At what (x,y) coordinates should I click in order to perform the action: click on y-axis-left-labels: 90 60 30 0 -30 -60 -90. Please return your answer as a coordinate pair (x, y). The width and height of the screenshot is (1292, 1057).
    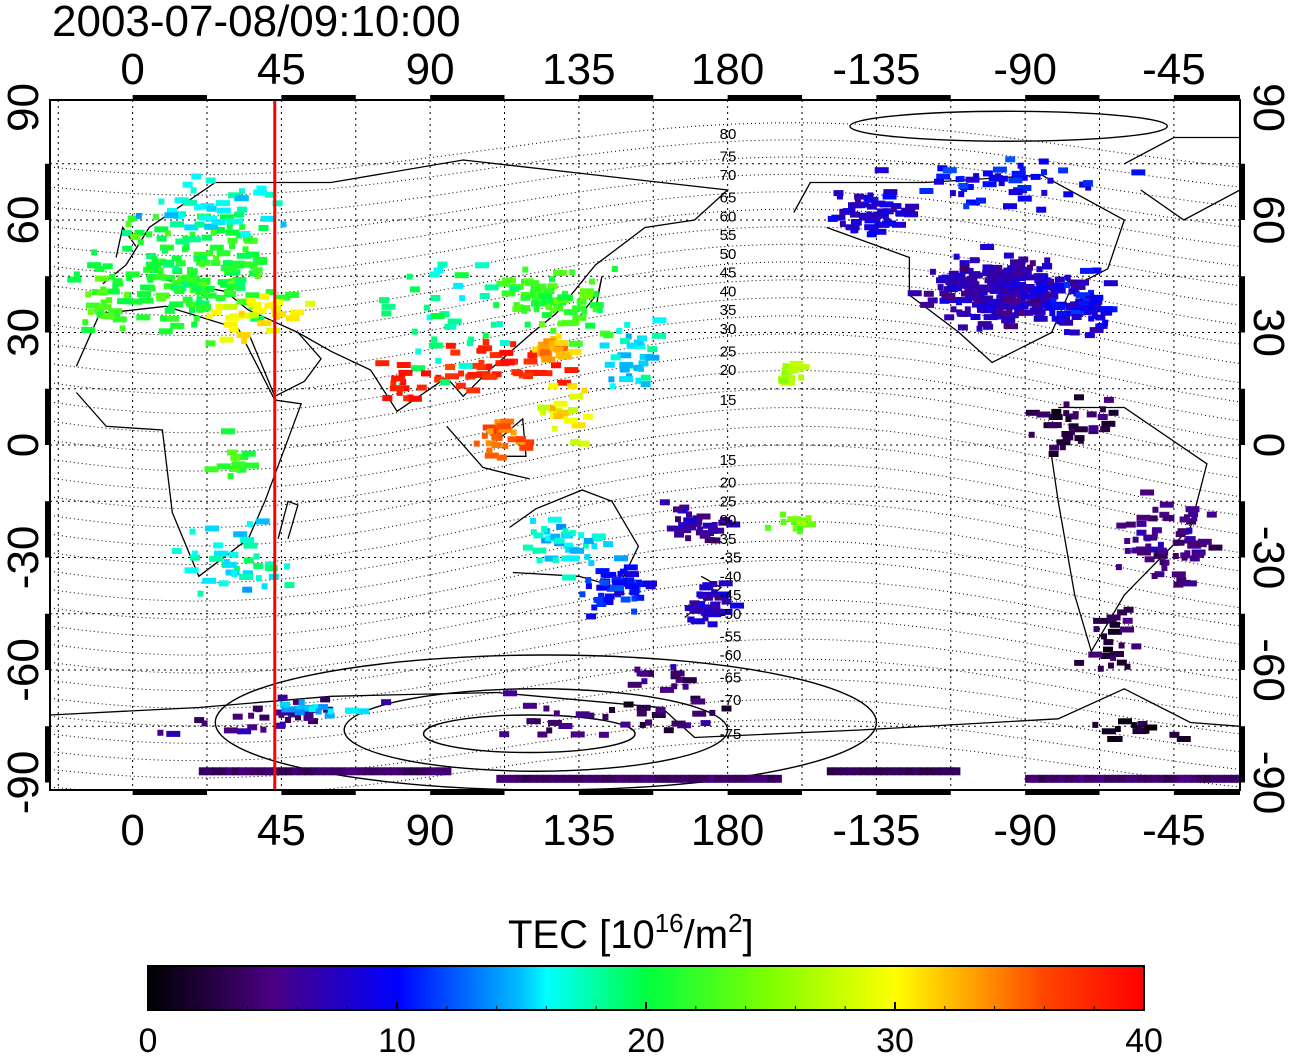
    Looking at the image, I should click on (24, 448).